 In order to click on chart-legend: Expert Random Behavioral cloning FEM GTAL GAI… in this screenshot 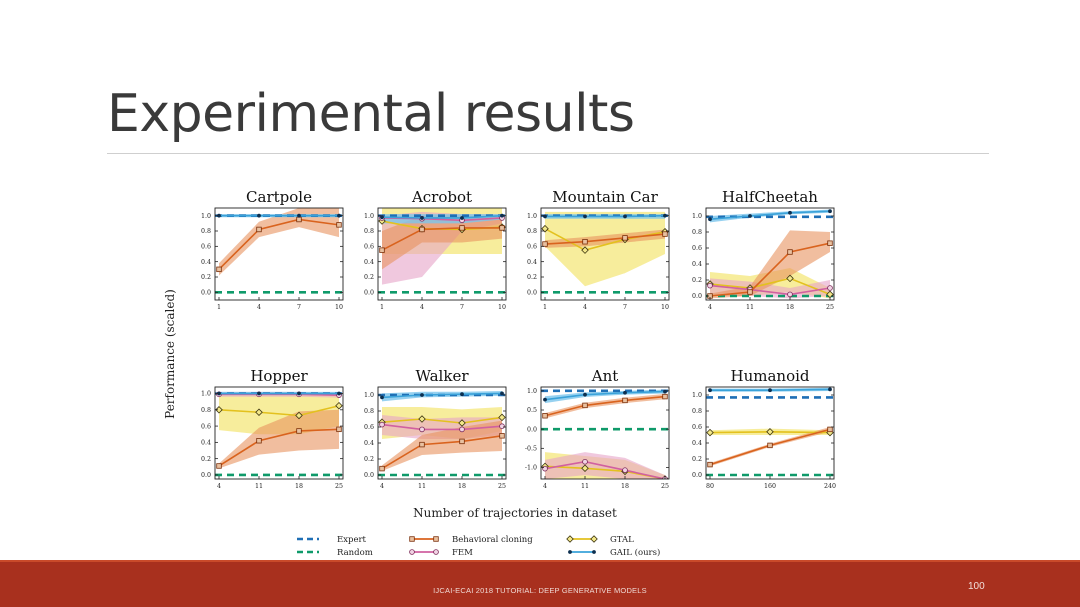, I will do `click(478, 546)`.